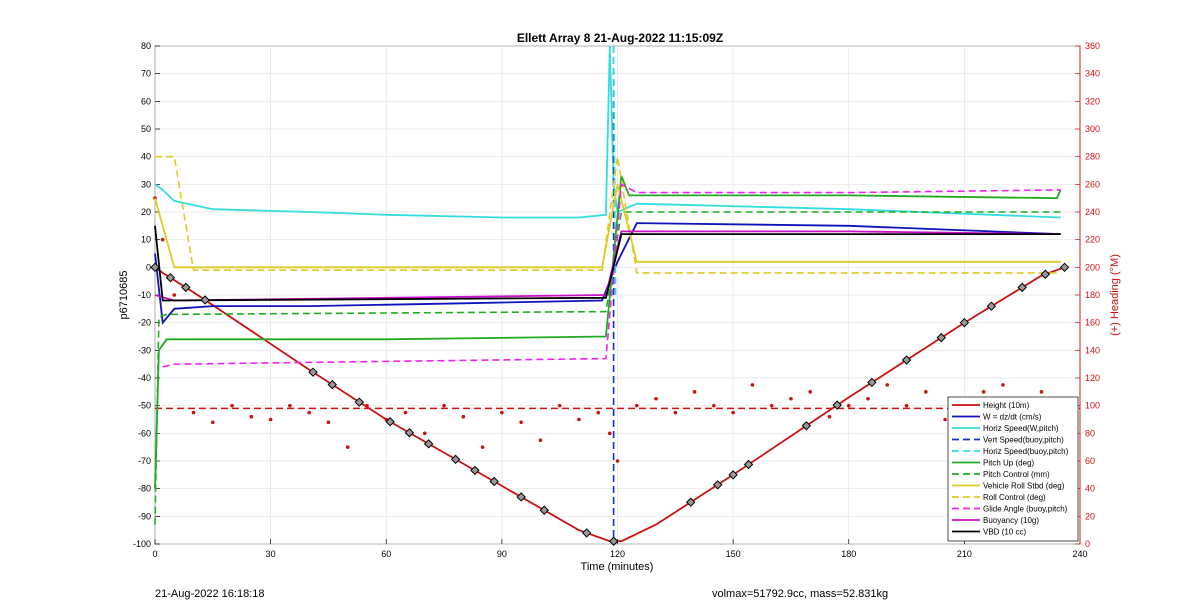  What do you see at coordinates (1026, 451) in the screenshot?
I see `legend-label: Horiz Speed(buoy,pitch)` at bounding box center [1026, 451].